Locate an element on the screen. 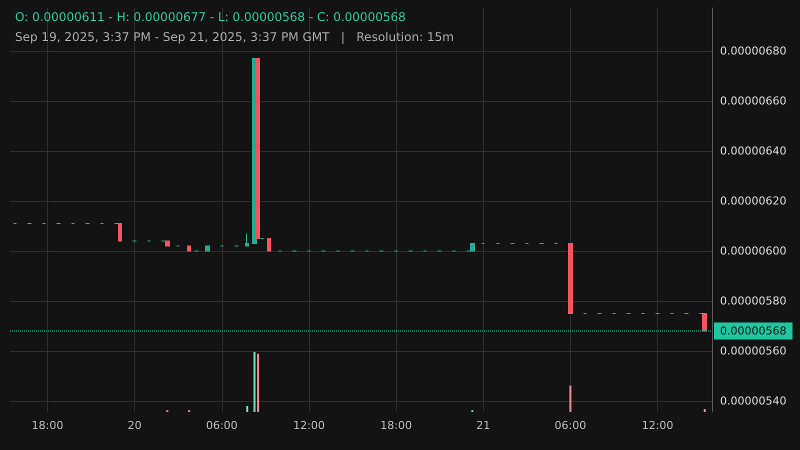 Image resolution: width=800 pixels, height=450 pixels. x-tick-label: 21 is located at coordinates (483, 425).